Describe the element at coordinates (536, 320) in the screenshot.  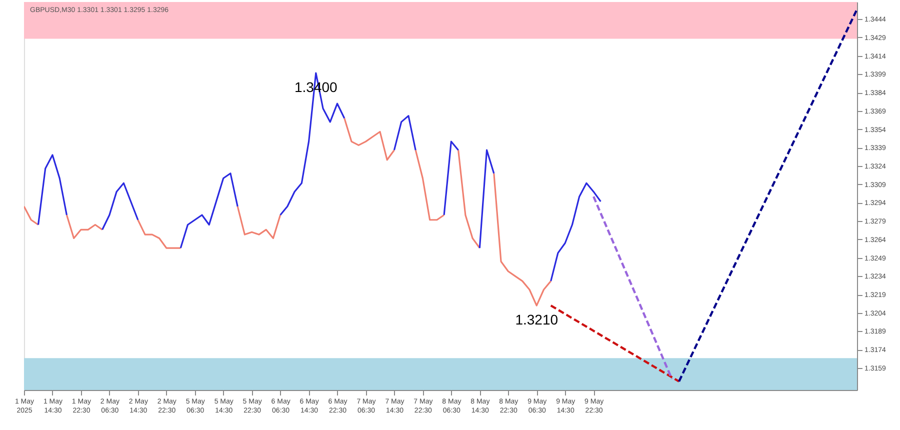
I see `annotation: 1.3210` at that location.